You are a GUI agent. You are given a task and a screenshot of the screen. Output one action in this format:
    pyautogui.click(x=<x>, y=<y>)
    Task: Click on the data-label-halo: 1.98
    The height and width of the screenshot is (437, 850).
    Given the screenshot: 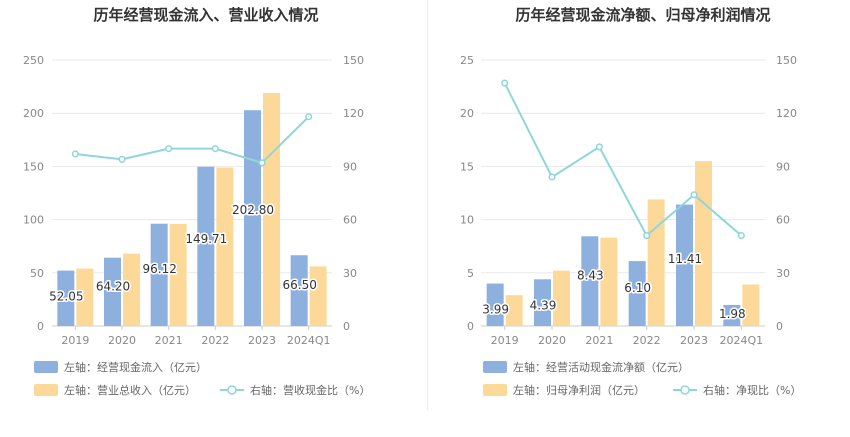 What is the action you would take?
    pyautogui.click(x=732, y=314)
    